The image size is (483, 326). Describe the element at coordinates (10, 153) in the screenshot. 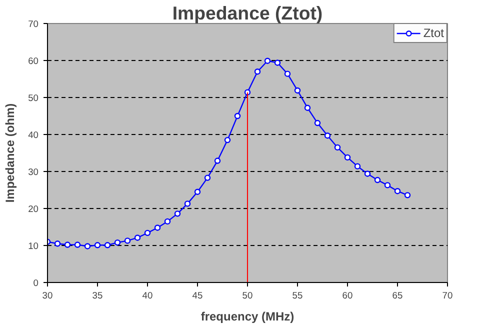

I see `y-axis-title: Impedance (ohm)` at that location.